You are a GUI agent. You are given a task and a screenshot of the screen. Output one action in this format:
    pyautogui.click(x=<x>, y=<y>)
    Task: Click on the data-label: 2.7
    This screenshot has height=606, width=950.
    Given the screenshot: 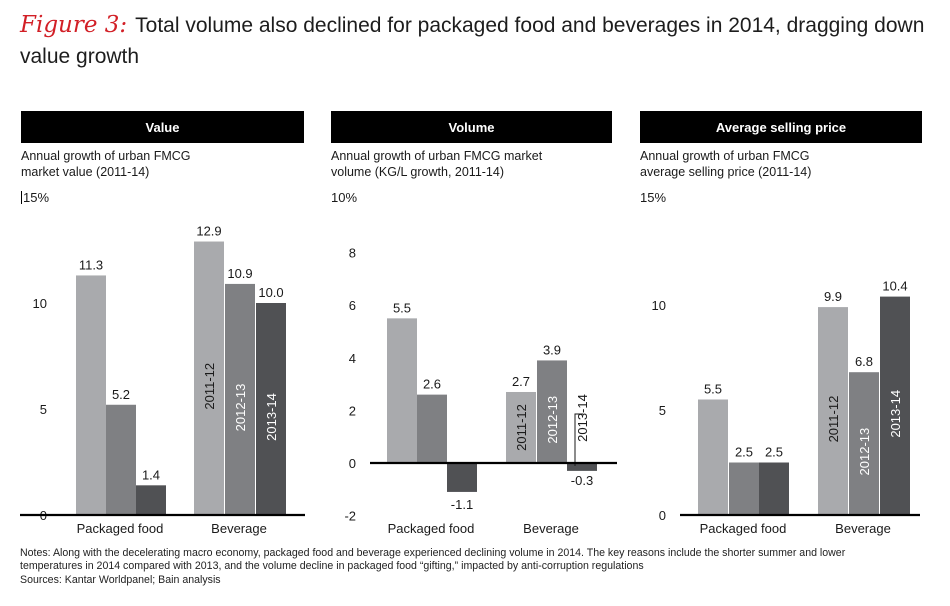 What is the action you would take?
    pyautogui.click(x=521, y=381)
    